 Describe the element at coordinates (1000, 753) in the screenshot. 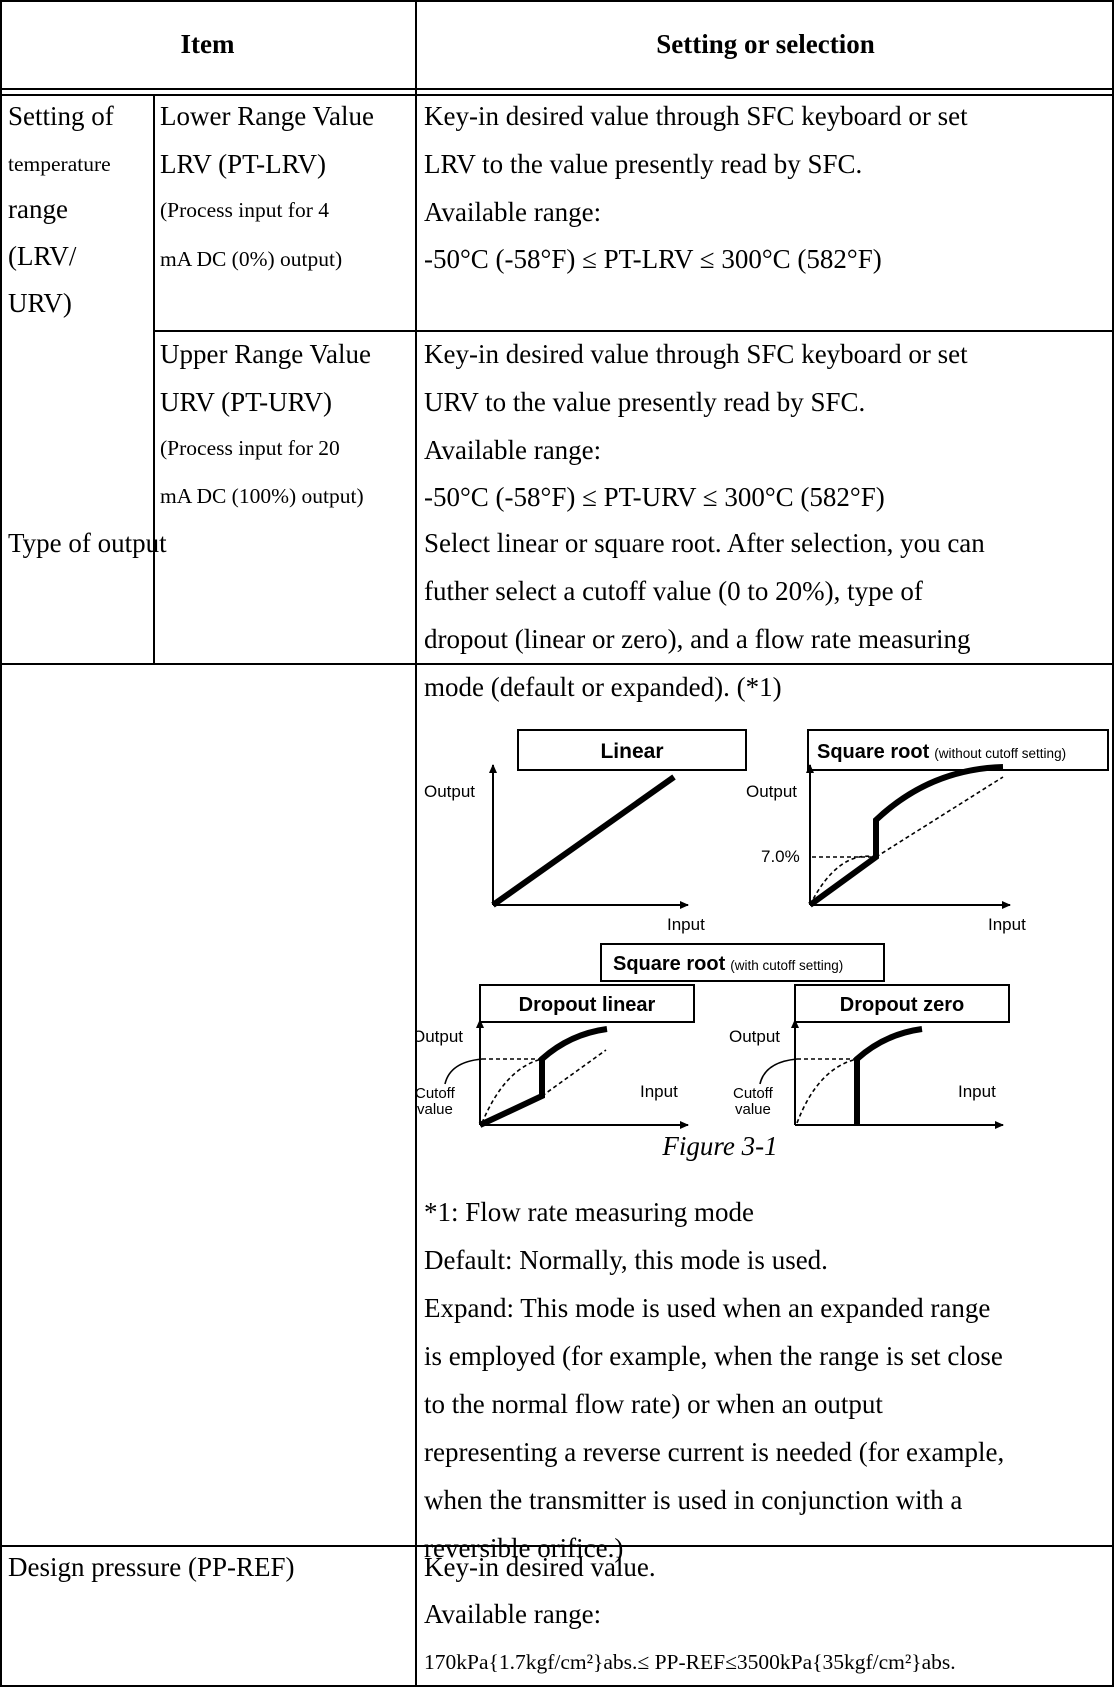

I see `sqrt-note: (without cutoff setting)` at that location.